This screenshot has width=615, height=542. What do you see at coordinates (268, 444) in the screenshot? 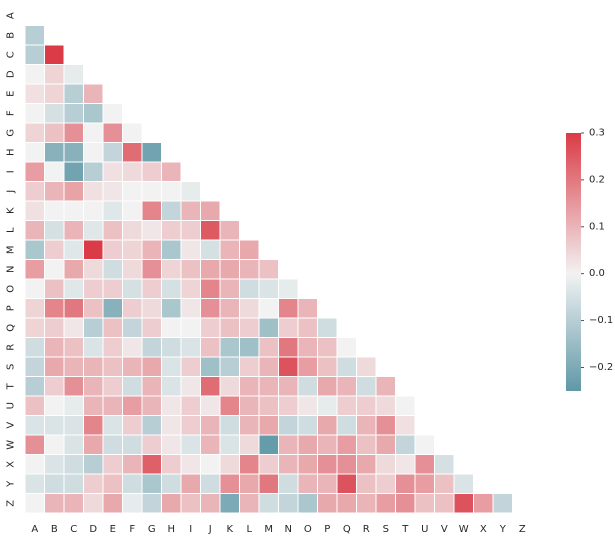
I see `heatmap-cell-W-M` at bounding box center [268, 444].